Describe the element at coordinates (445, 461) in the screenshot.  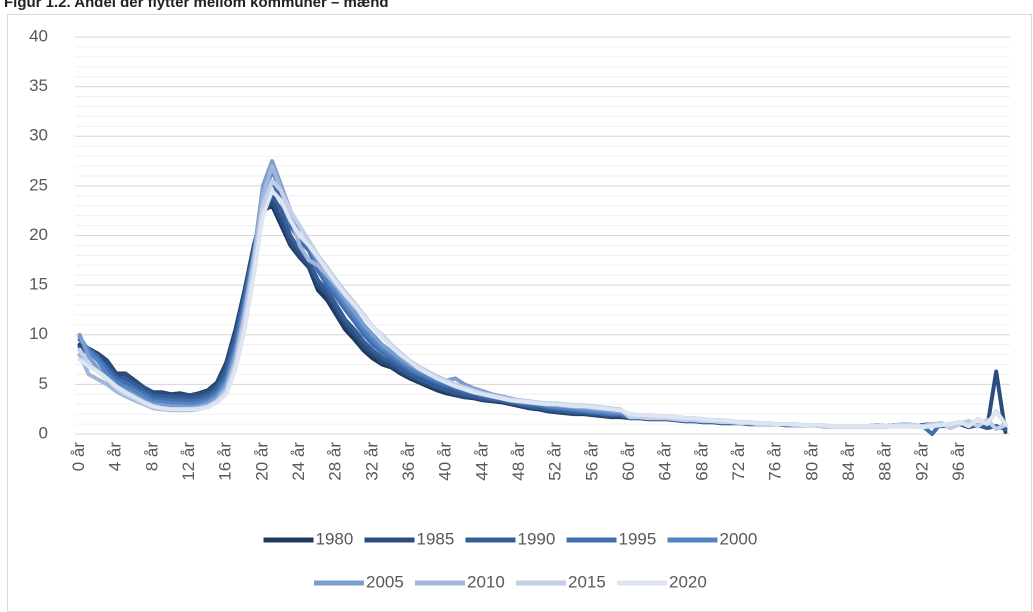
I see `x-tick-label: 40 år` at that location.